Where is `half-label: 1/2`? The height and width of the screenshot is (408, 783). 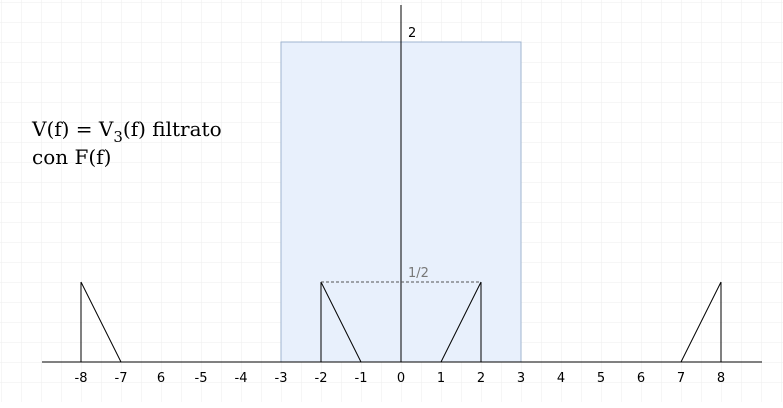
half-label: 1/2 is located at coordinates (418, 273).